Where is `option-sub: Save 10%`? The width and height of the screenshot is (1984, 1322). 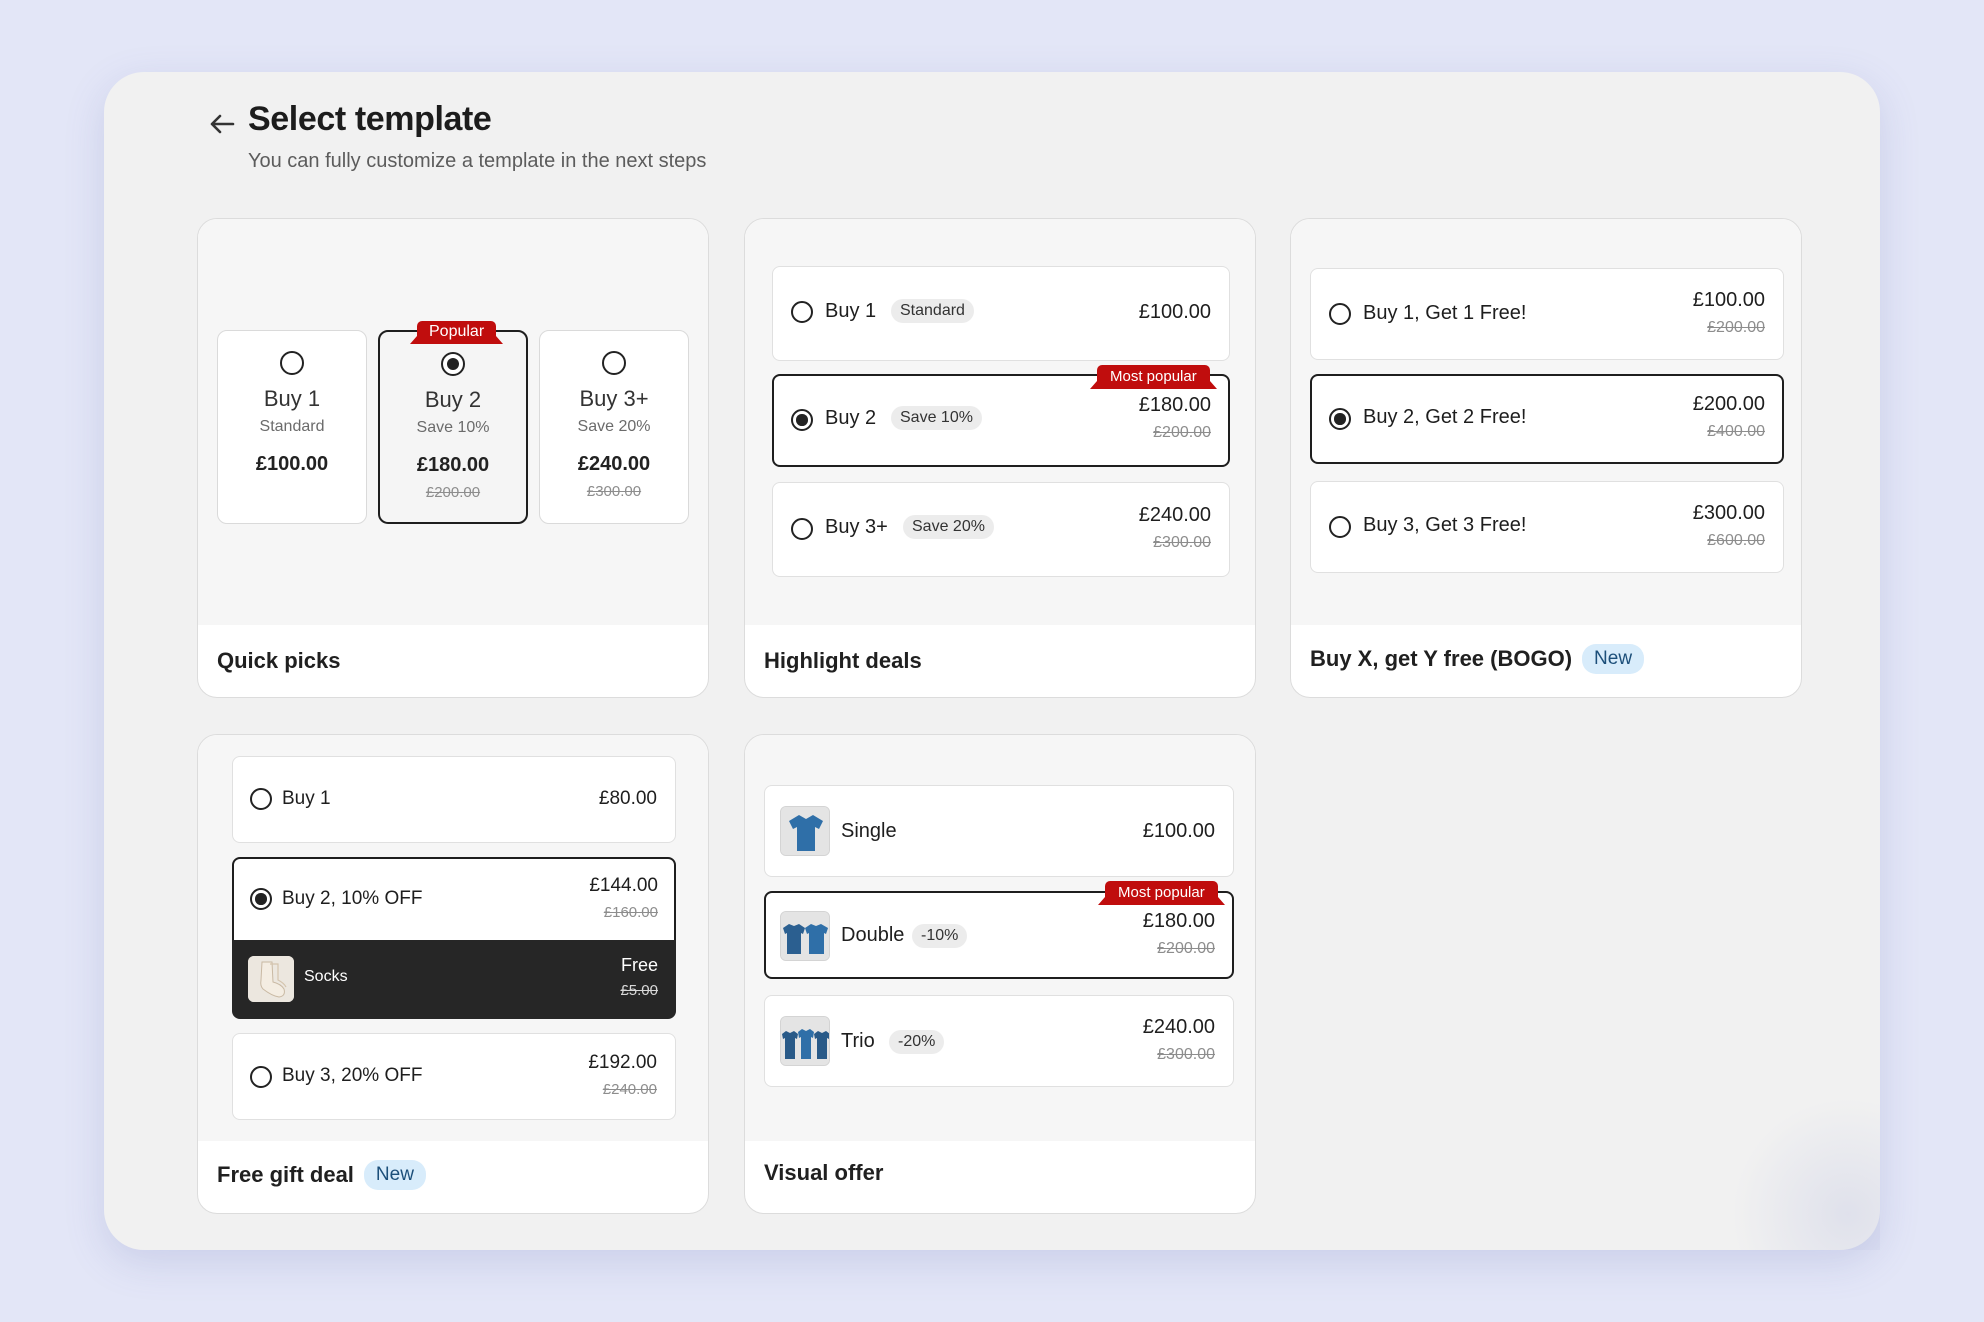
option-sub: Save 10% is located at coordinates (453, 427).